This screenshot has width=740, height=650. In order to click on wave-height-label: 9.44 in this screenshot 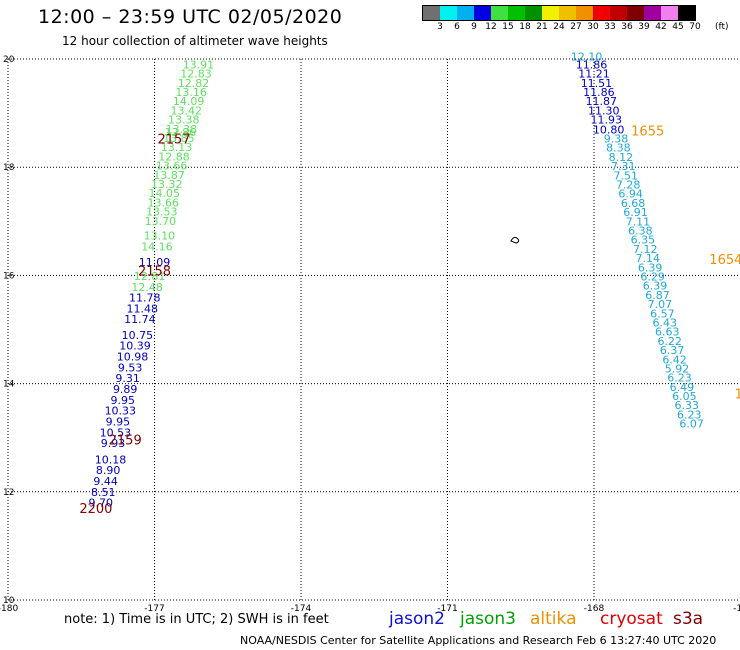, I will do `click(105, 481)`.